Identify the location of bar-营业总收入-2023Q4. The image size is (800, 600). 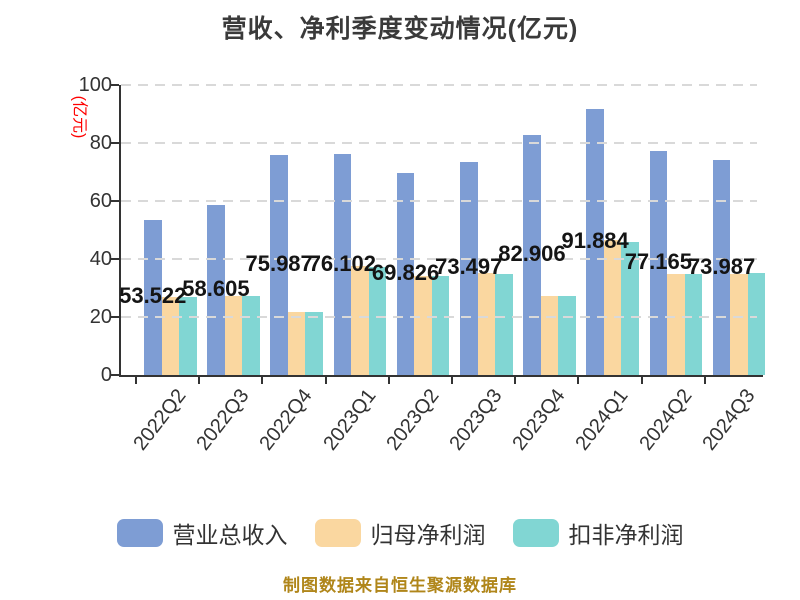
(532, 254).